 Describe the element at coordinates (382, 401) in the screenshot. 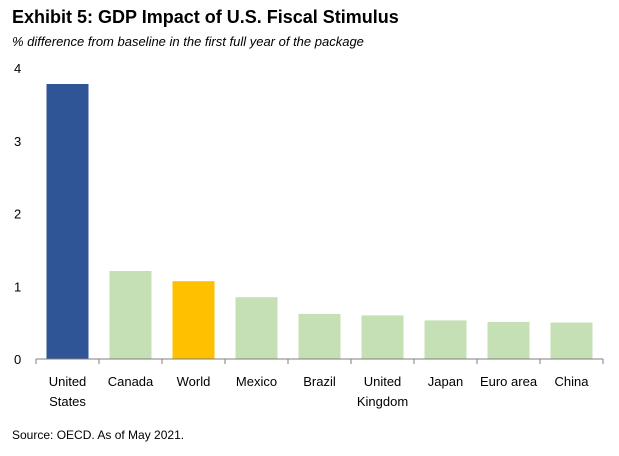

I see `x-tick-label-line: Kingdom` at that location.